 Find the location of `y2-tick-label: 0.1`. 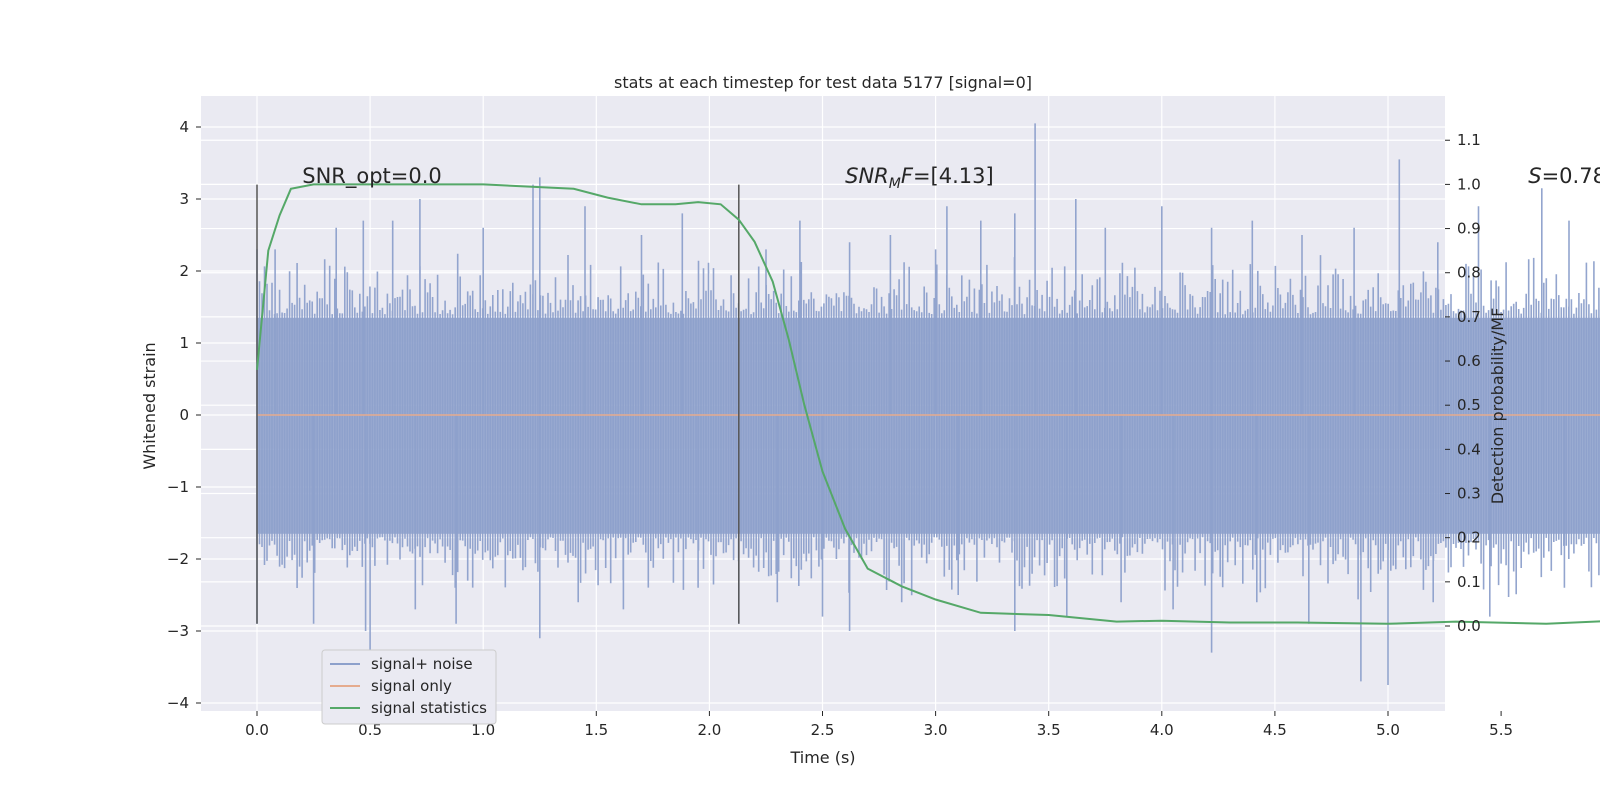

y2-tick-label: 0.1 is located at coordinates (1469, 582).